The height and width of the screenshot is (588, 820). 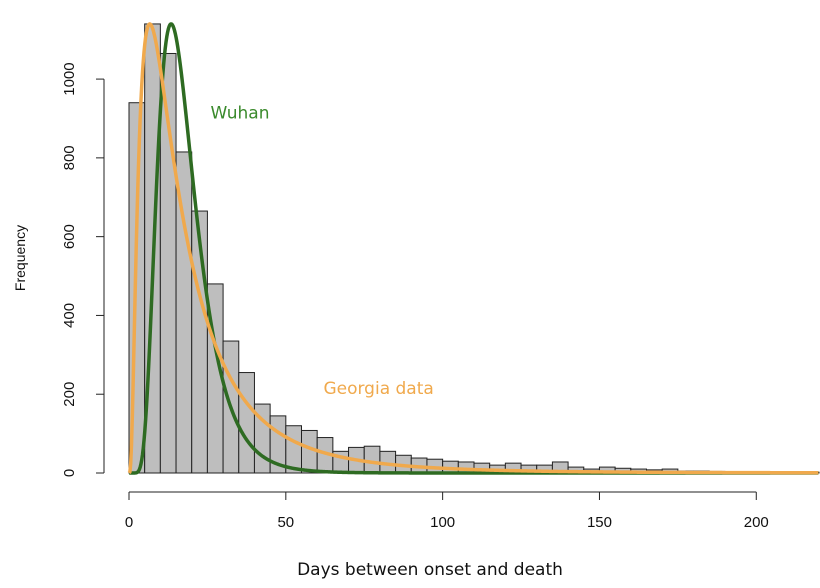 I want to click on y-tick-label: 400, so click(x=69, y=315).